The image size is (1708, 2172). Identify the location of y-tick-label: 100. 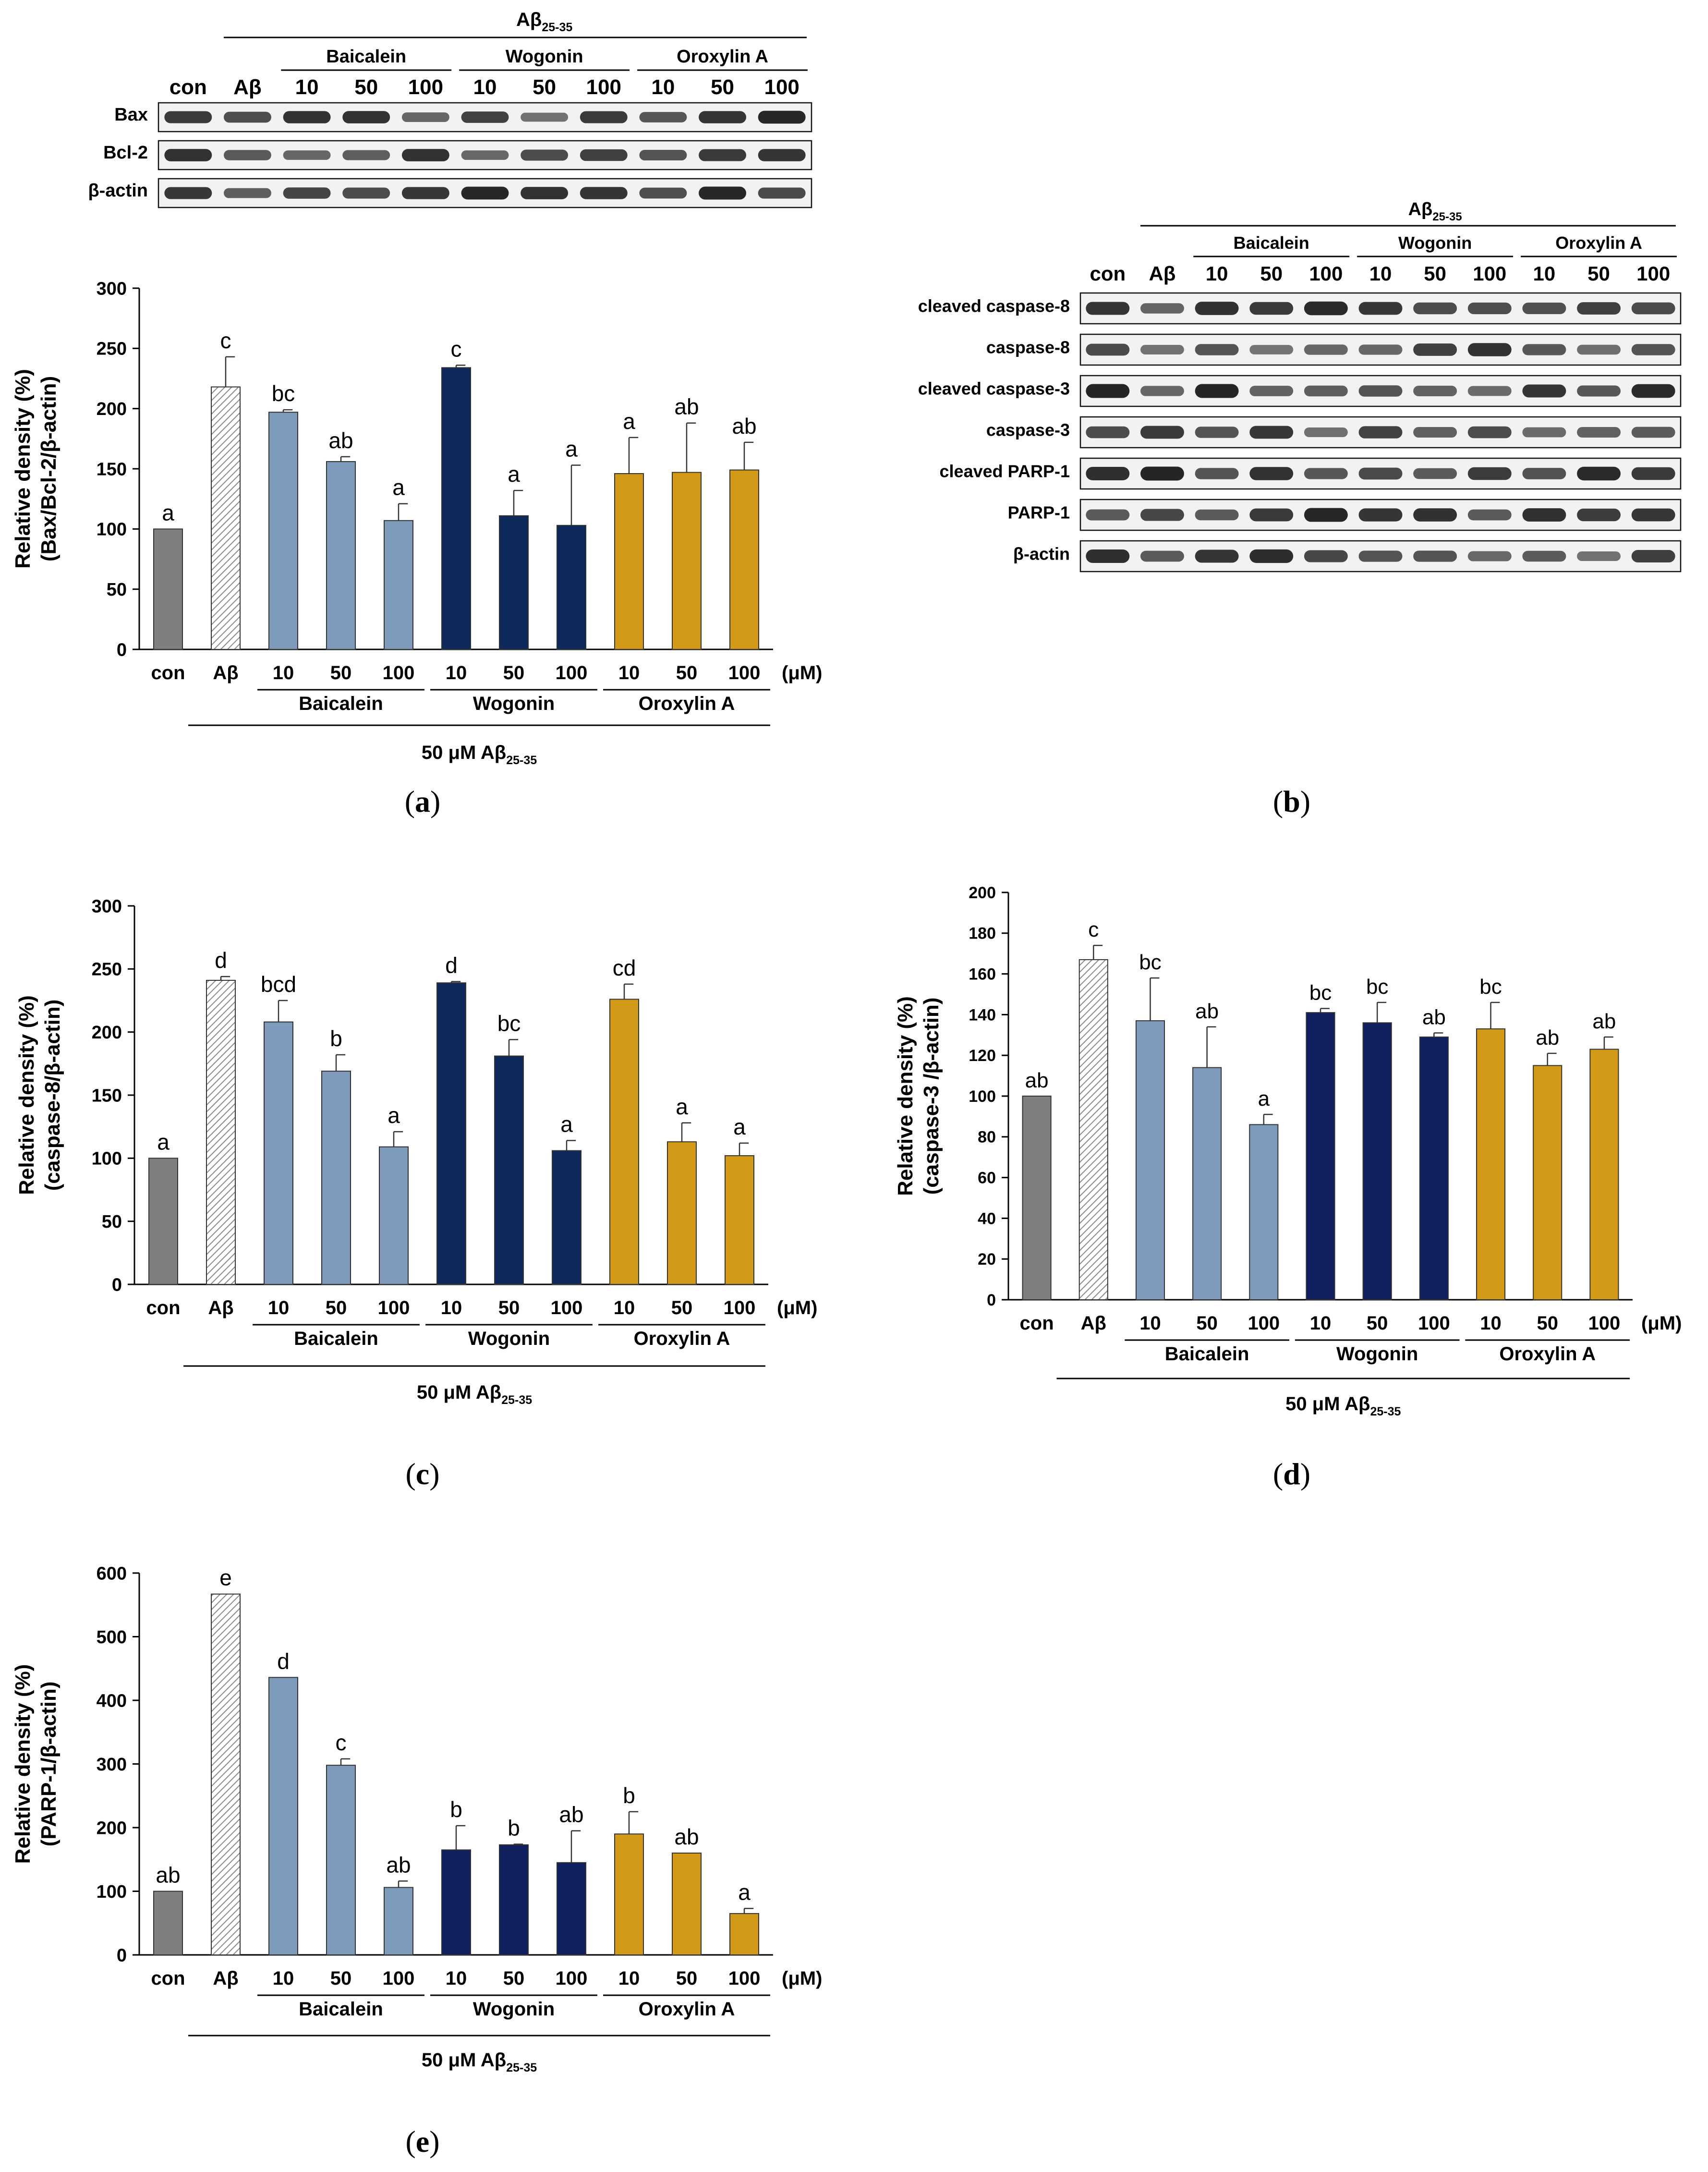
(107, 1159).